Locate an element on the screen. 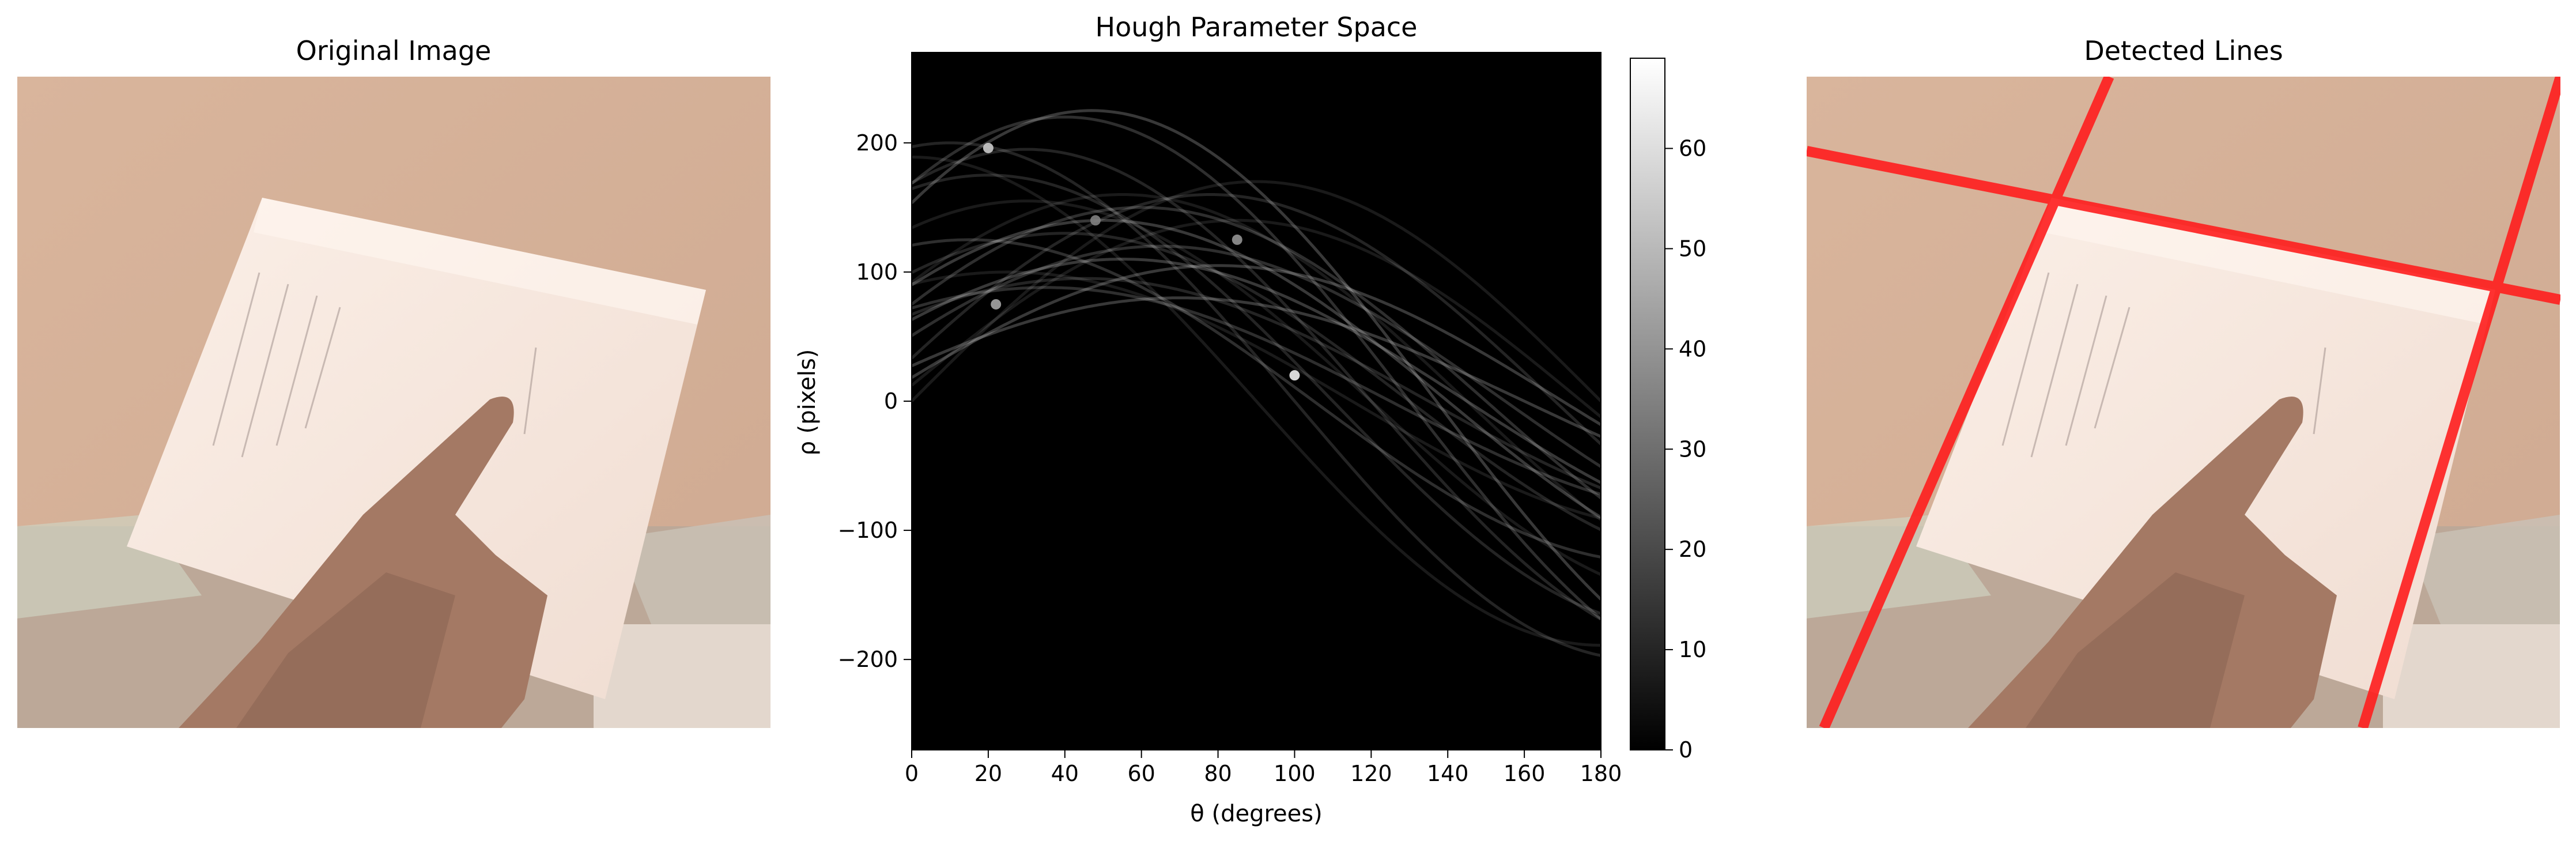  hough-xlabel: θ (degrees) is located at coordinates (1256, 814).